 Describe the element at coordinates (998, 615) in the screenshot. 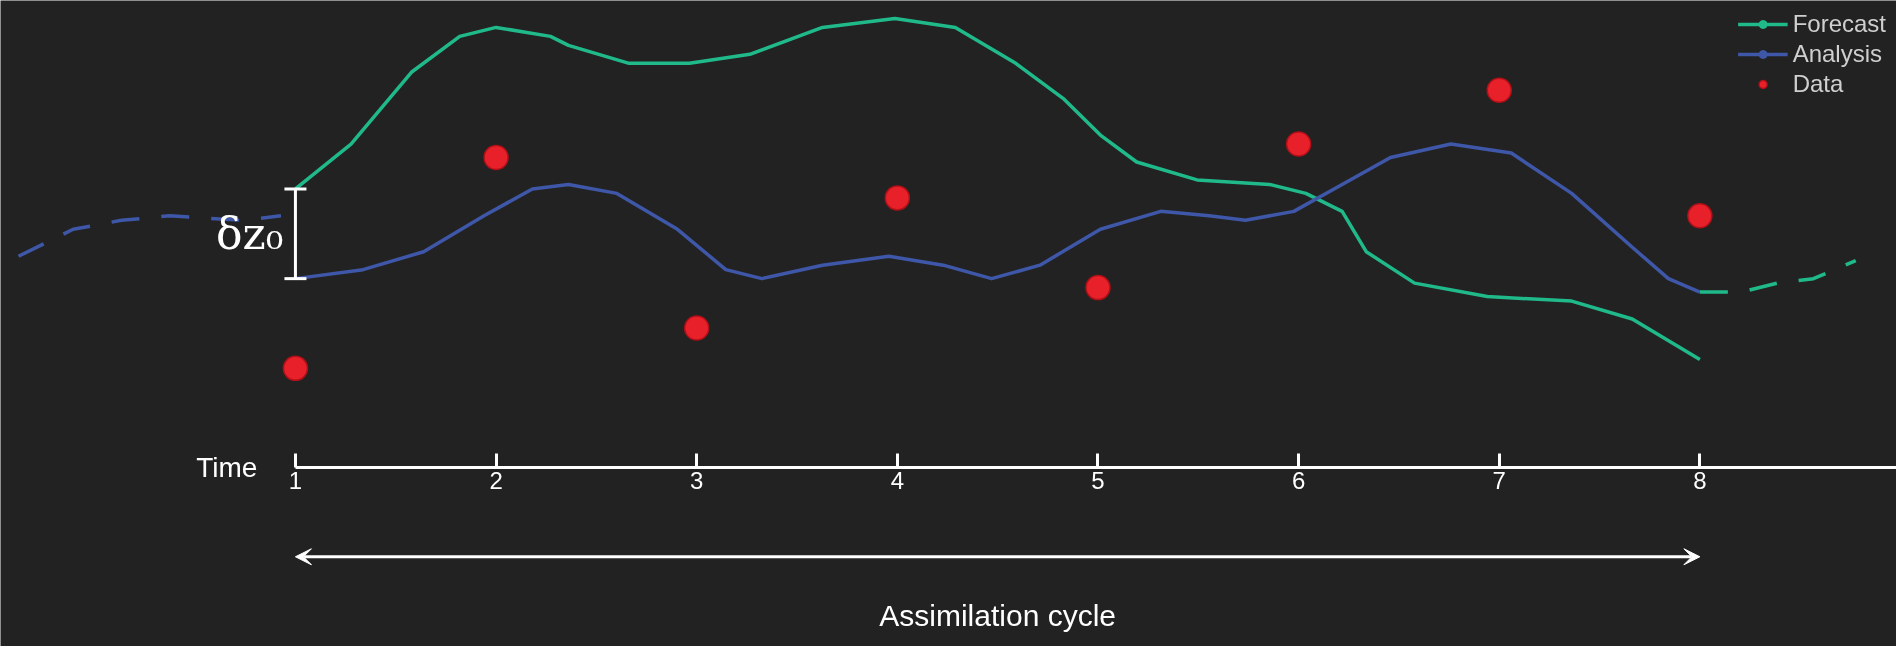

I see `text: Assimilation cycle` at that location.